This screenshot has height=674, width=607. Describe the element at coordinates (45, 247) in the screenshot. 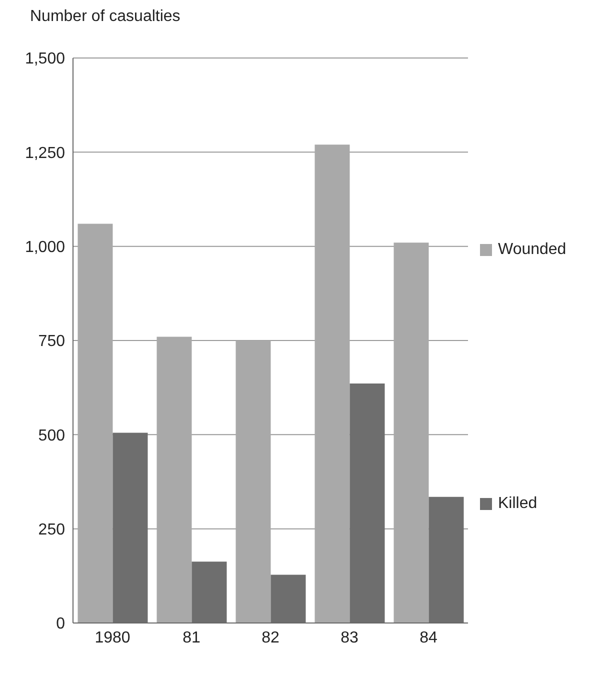

I see `y-tick-label: 1,000` at that location.